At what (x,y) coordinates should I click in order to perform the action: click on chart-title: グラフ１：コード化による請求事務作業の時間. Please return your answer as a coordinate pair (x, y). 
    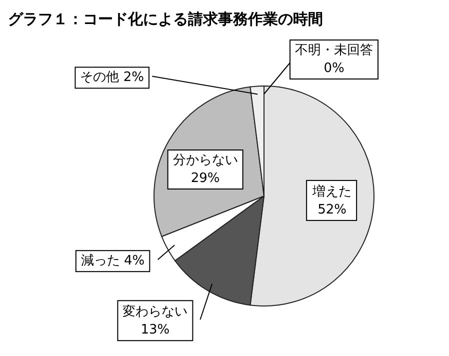
    Looking at the image, I should click on (165, 19).